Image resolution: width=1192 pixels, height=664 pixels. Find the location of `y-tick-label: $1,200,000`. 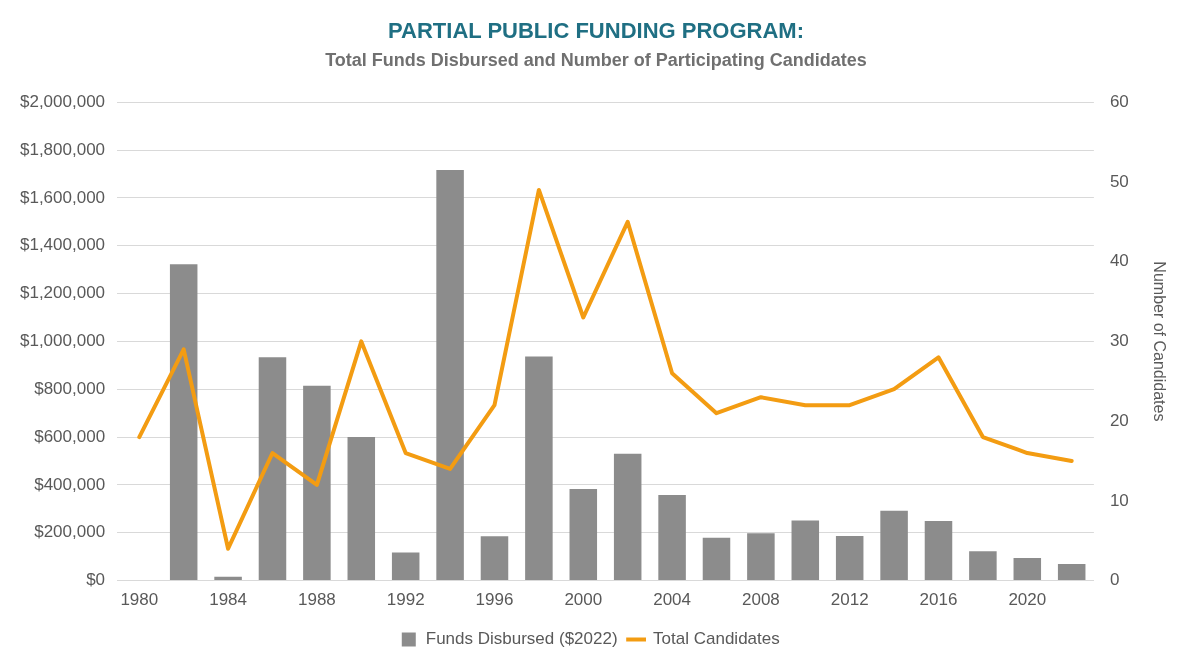

y-tick-label: $1,200,000 is located at coordinates (62, 293).